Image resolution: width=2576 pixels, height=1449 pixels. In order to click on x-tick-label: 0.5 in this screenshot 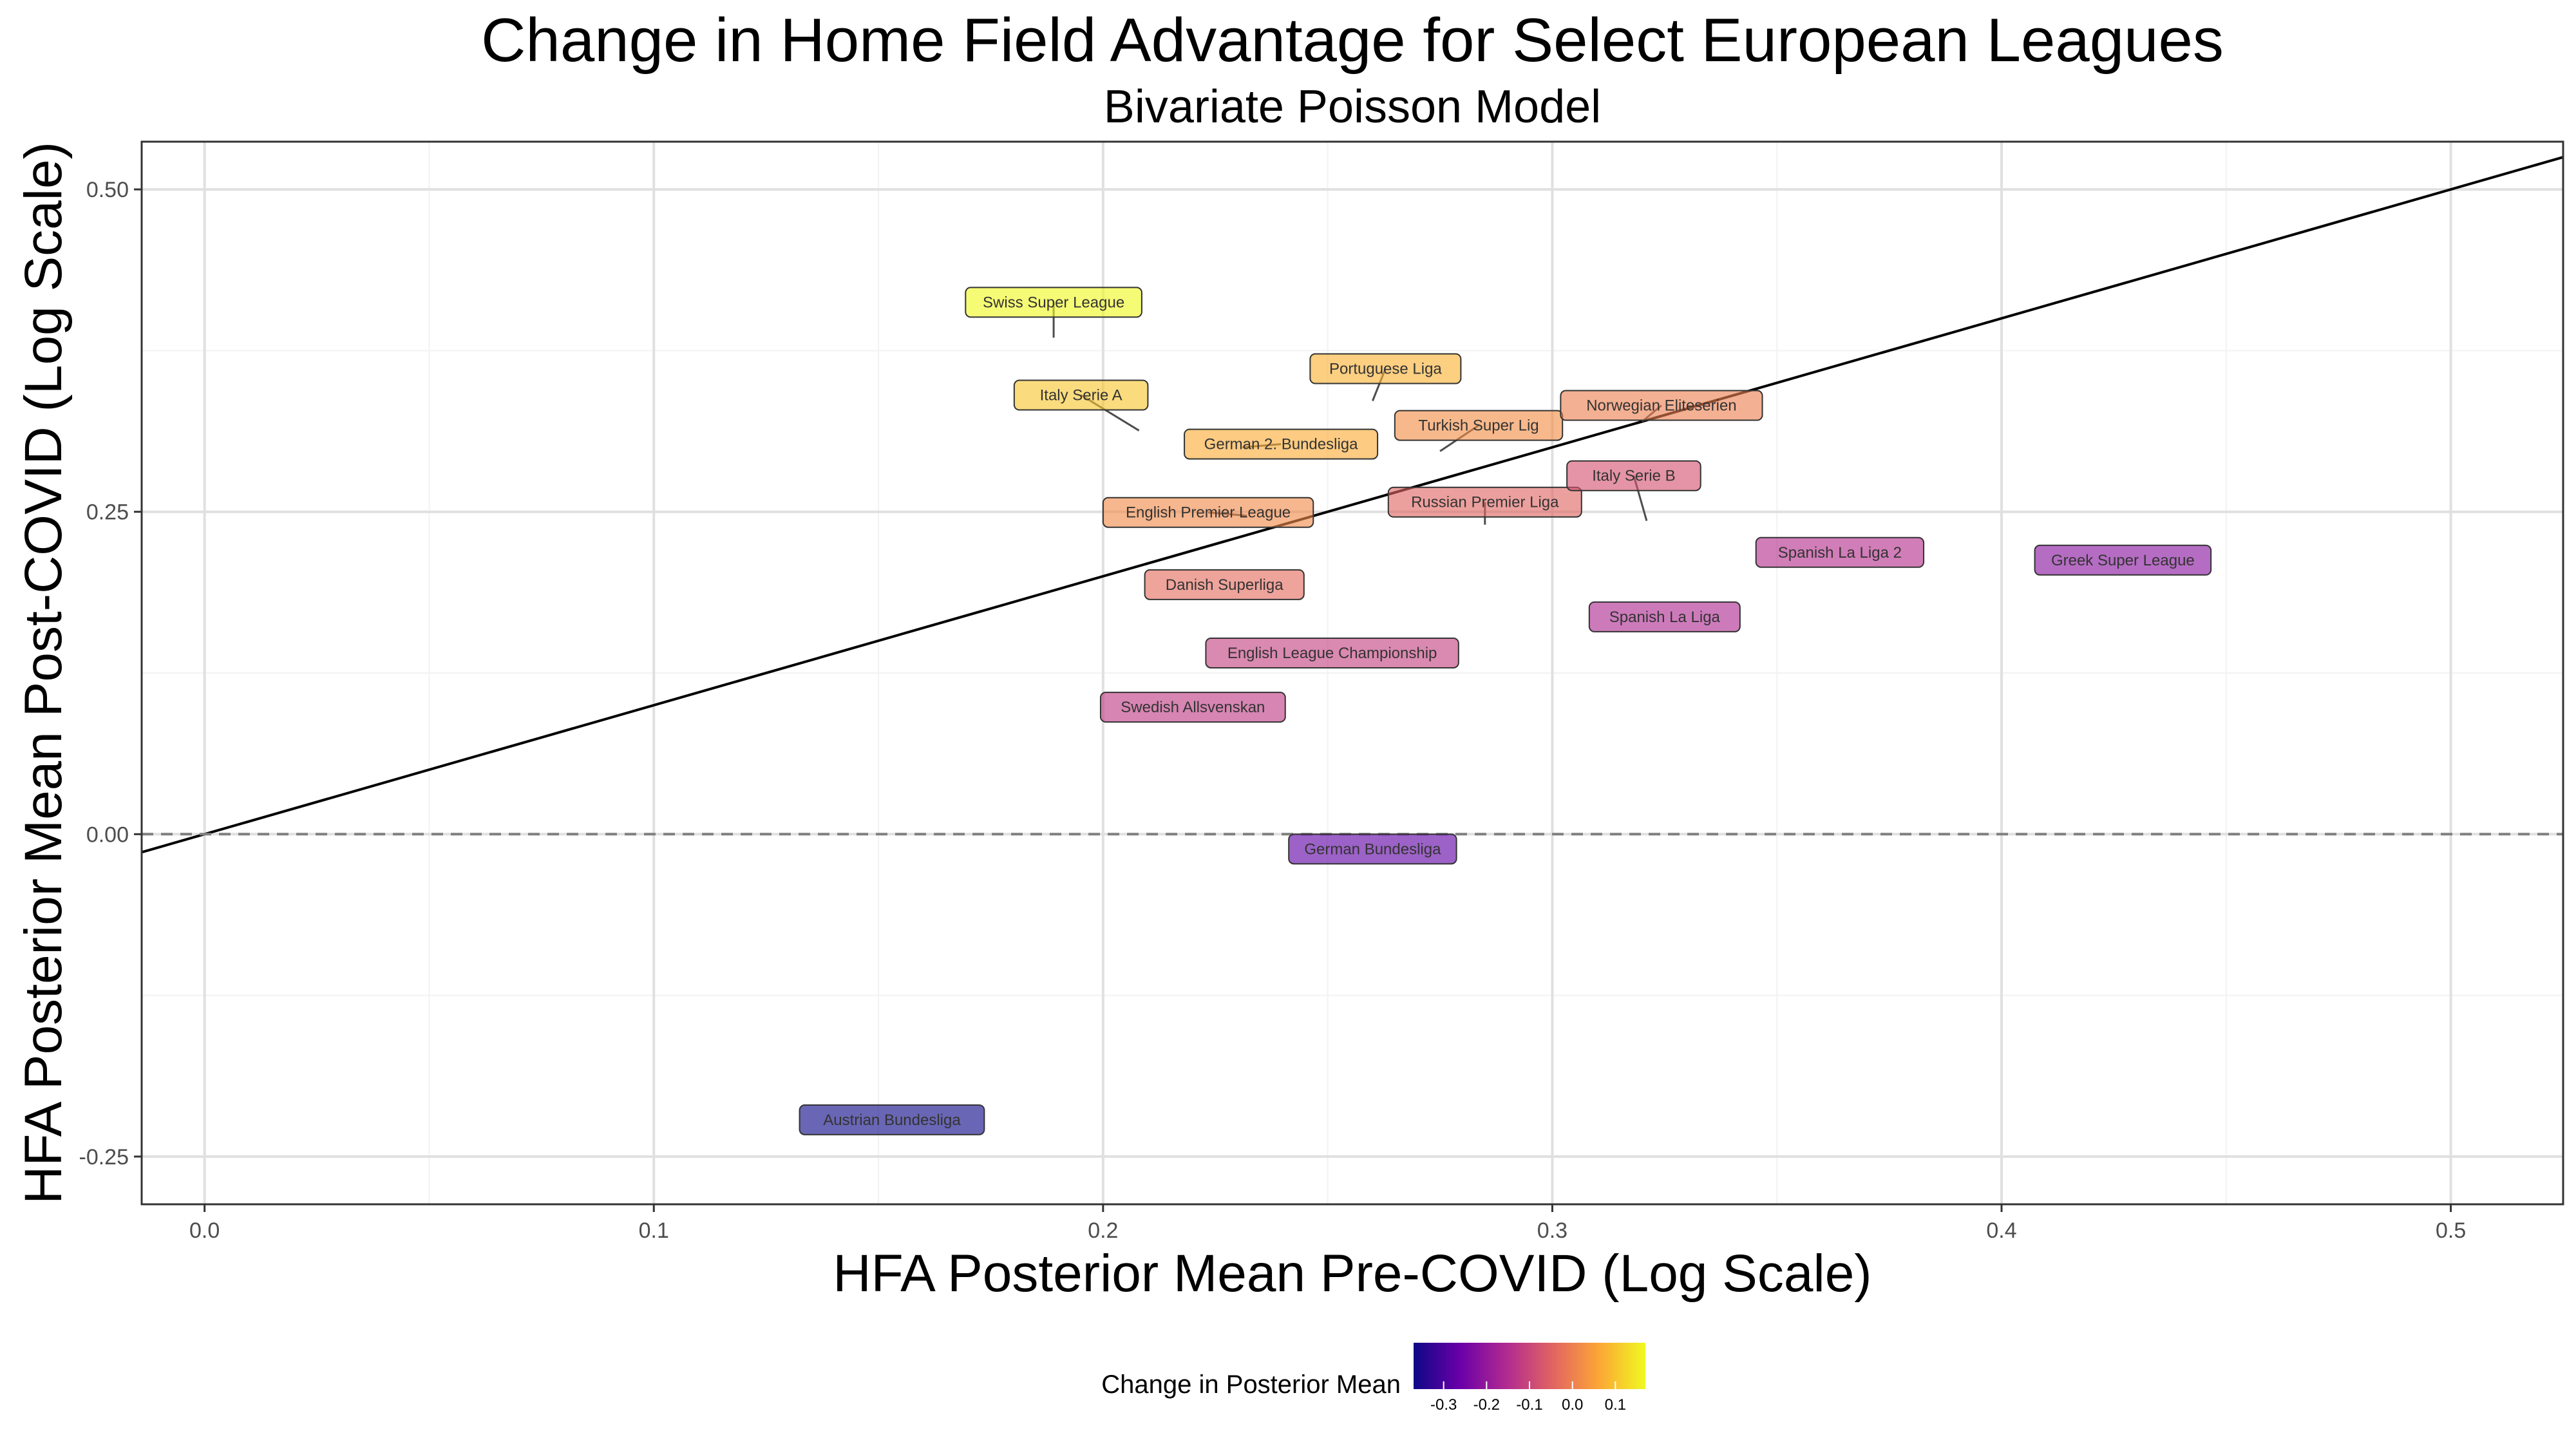, I will do `click(2451, 1230)`.